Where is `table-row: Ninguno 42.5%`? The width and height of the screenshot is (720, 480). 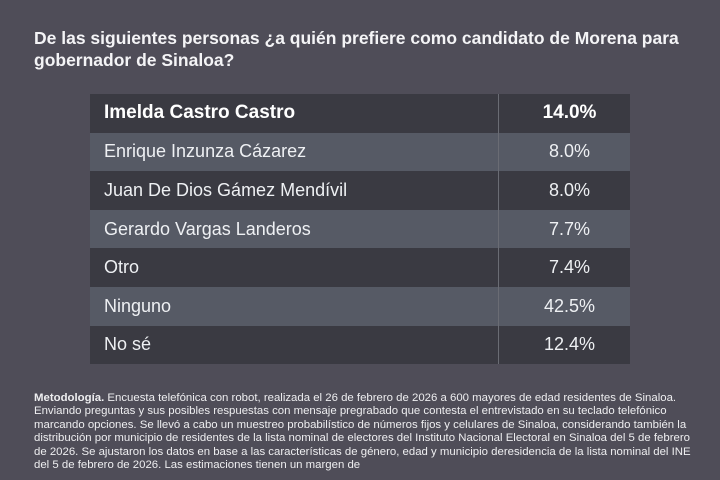
table-row: Ninguno 42.5% is located at coordinates (360, 306).